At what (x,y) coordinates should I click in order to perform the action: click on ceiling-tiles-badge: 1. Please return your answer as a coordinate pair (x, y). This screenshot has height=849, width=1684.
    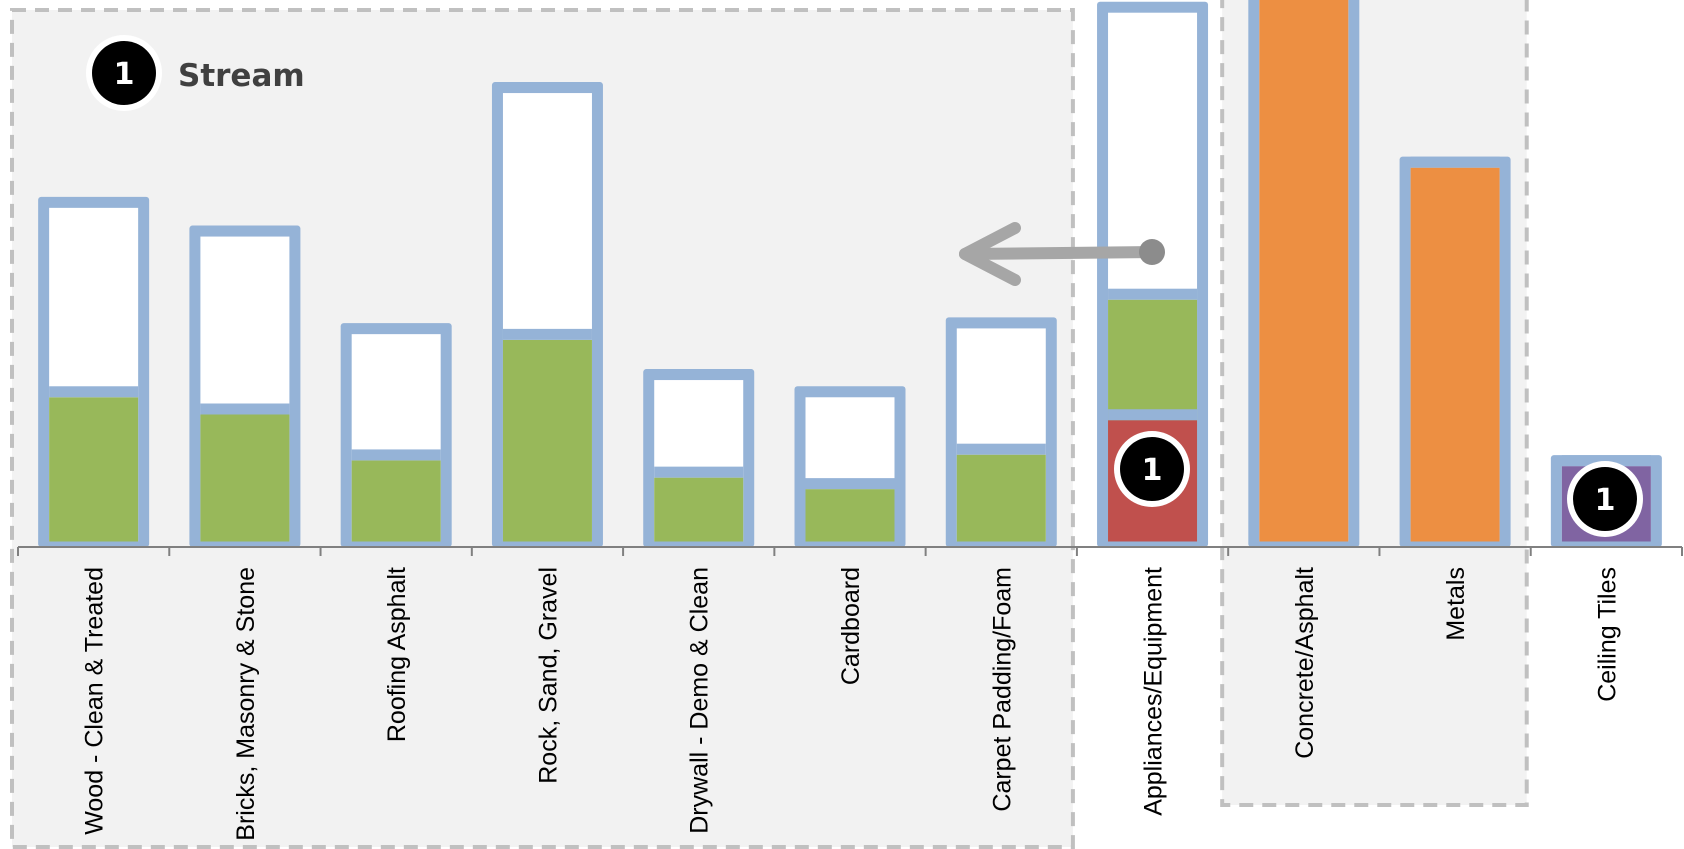
    Looking at the image, I should click on (1605, 499).